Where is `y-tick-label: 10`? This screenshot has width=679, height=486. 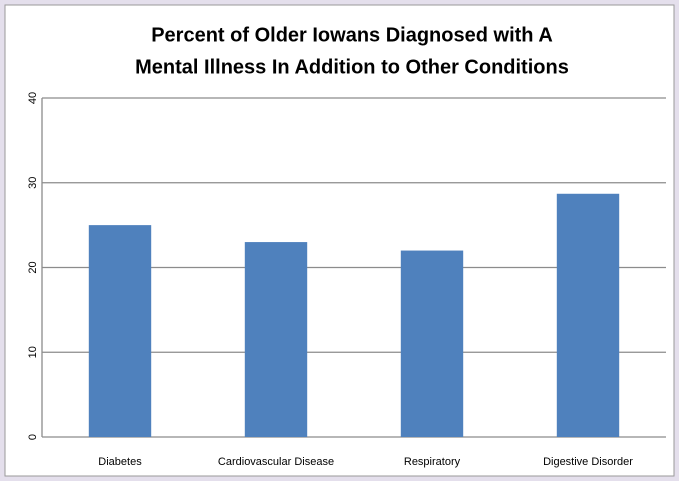
y-tick-label: 10 is located at coordinates (33, 352).